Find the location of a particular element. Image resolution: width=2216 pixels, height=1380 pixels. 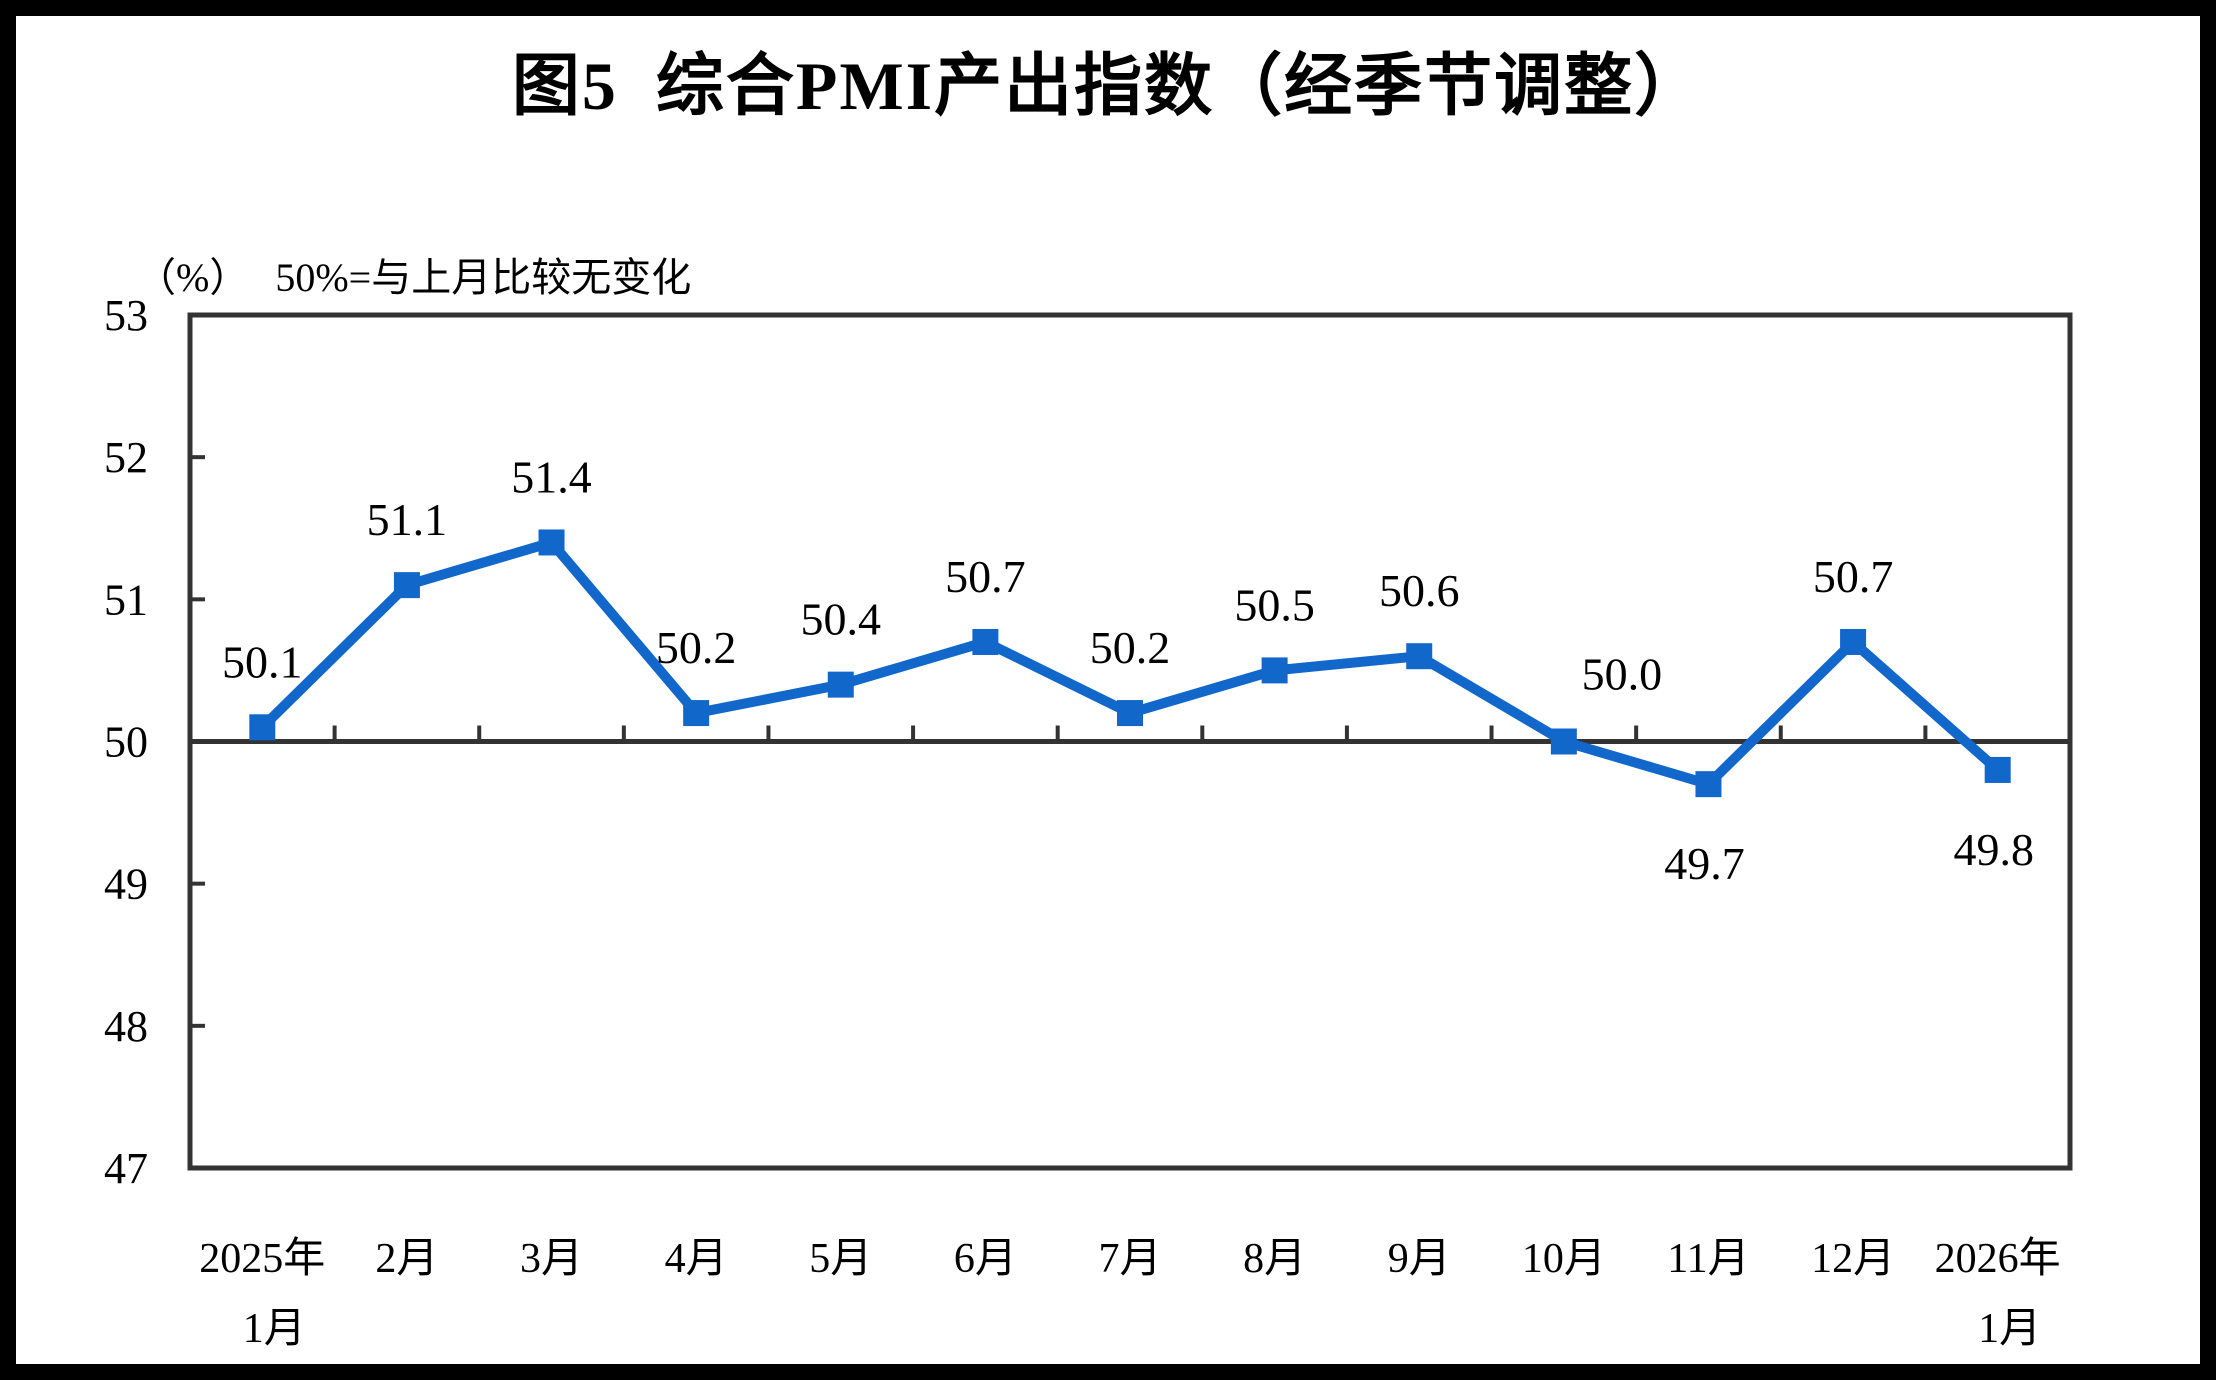

data-point-label-11: 50.7 is located at coordinates (1853, 576).